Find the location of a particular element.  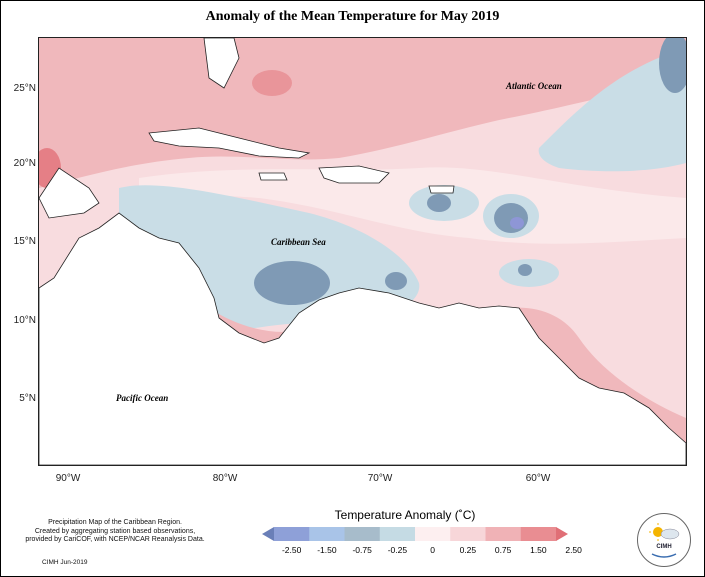

caribbean-sea-label: Caribbean Sea is located at coordinates (298, 242).